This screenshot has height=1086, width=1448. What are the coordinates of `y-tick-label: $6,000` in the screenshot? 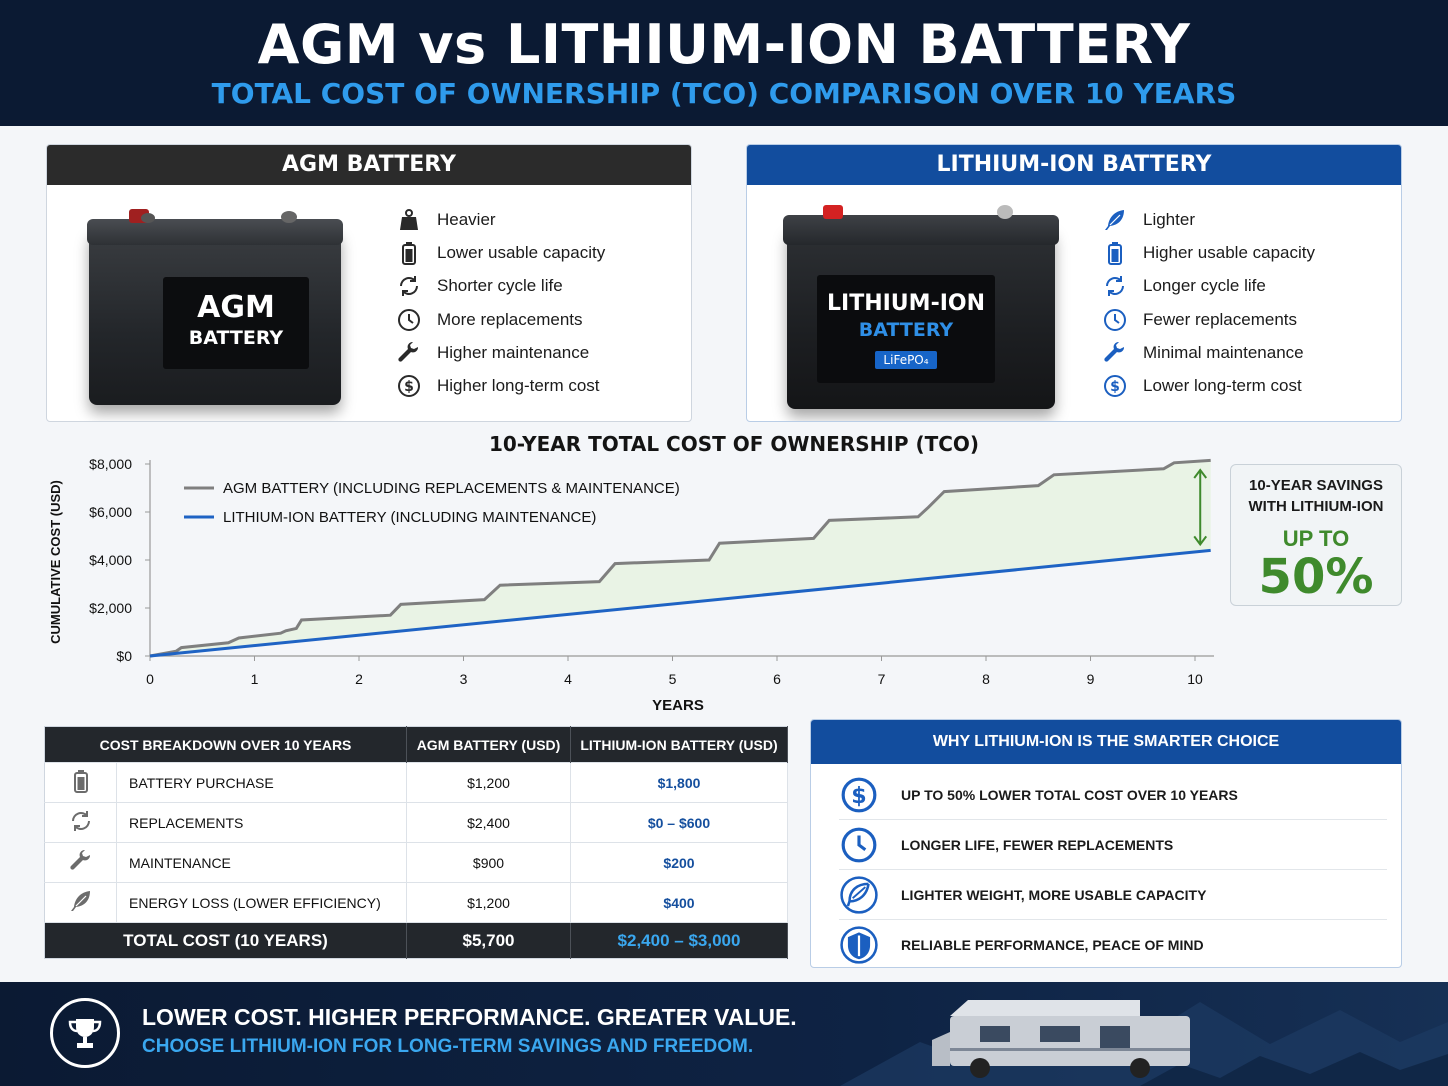 It's located at (110, 512).